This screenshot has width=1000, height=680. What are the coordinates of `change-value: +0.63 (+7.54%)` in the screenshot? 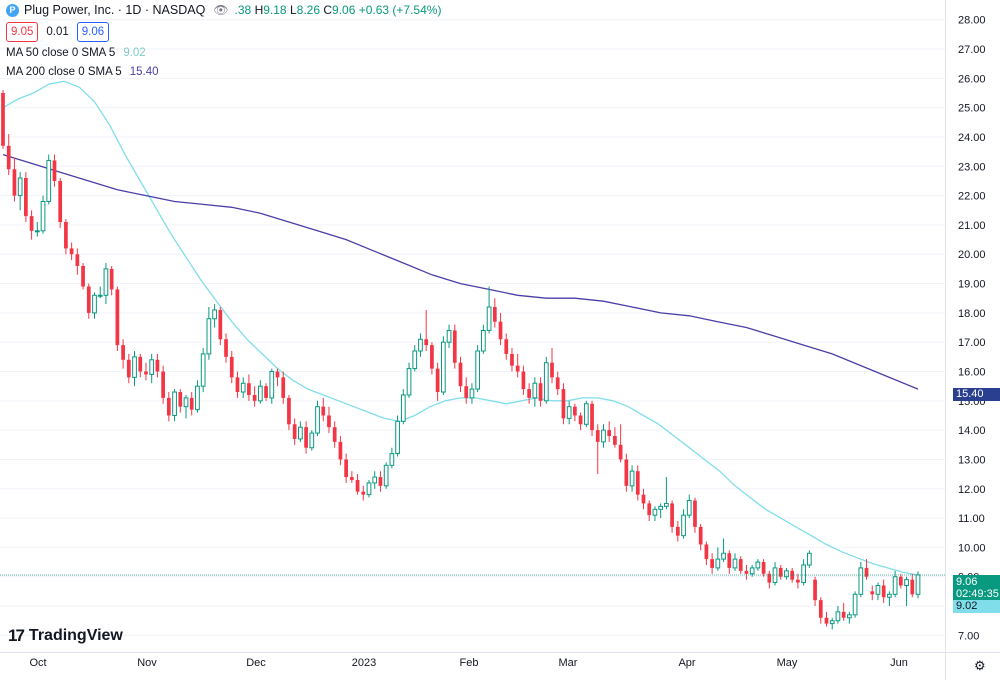 It's located at (400, 10).